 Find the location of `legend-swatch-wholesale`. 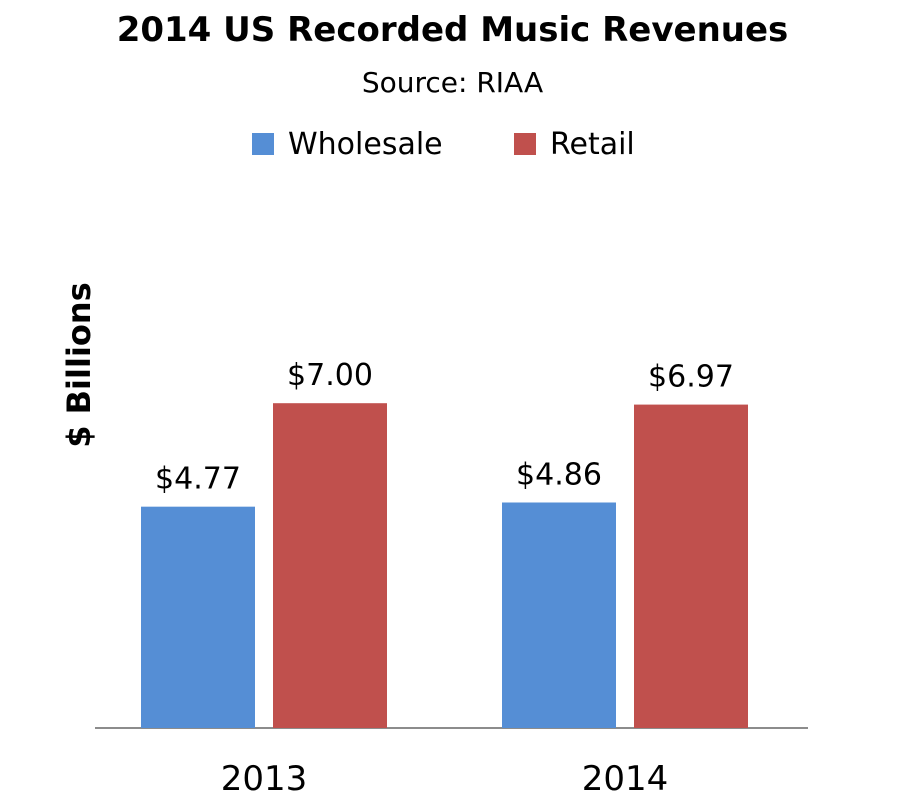

legend-swatch-wholesale is located at coordinates (263, 144).